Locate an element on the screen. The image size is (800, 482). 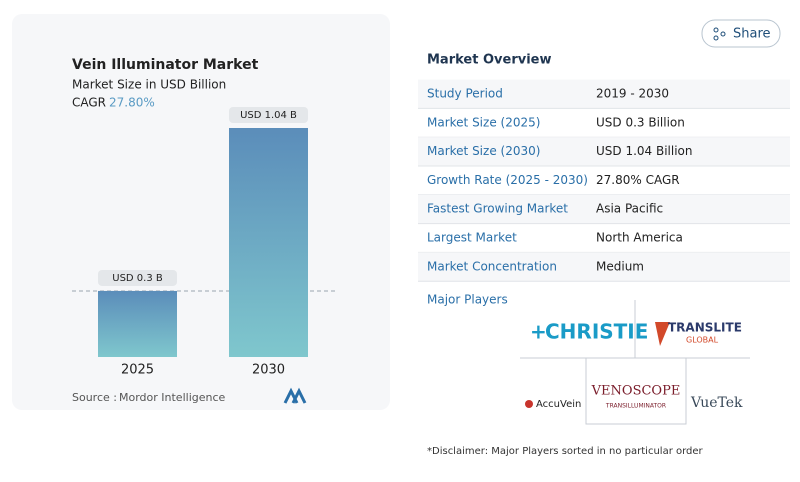
divider is located at coordinates (636, 391).